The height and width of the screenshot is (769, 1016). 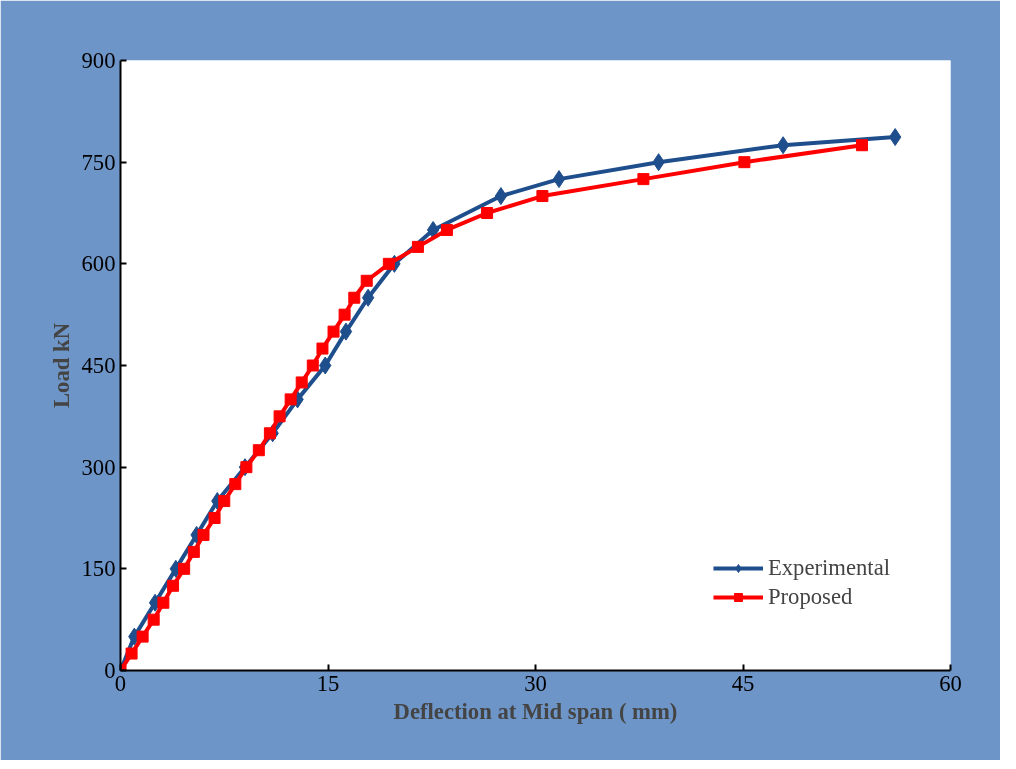 What do you see at coordinates (98, 569) in the screenshot?
I see `y-tick-label: 150` at bounding box center [98, 569].